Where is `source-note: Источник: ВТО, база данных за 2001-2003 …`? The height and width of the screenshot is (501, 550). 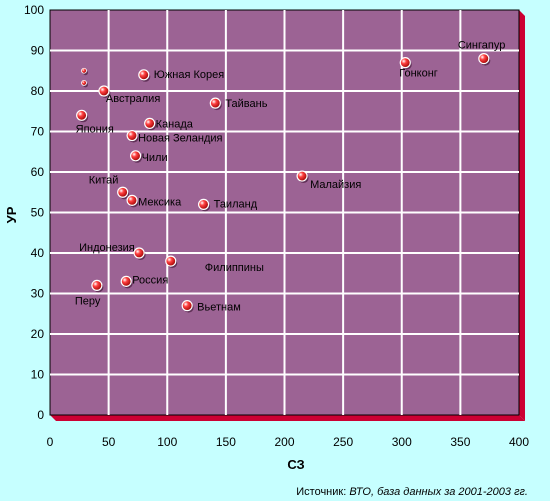 source-note: Источник: ВТО, база данных за 2001-2003 … is located at coordinates (412, 492).